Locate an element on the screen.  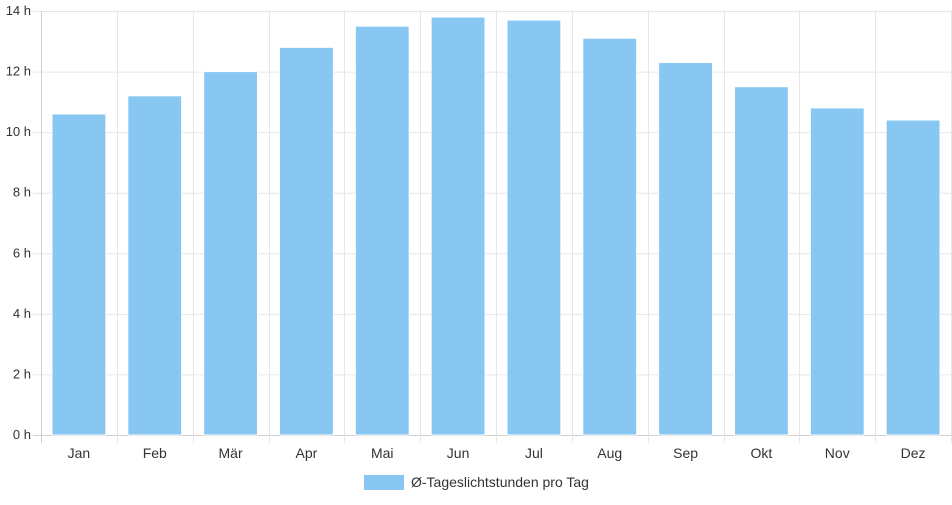
bar-Aug is located at coordinates (610, 236).